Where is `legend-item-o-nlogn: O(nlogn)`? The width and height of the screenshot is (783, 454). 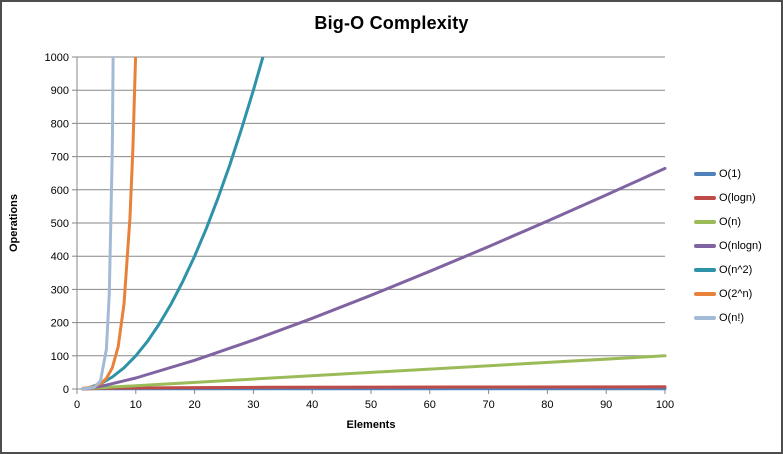 legend-item-o-nlogn: O(nlogn) is located at coordinates (728, 246).